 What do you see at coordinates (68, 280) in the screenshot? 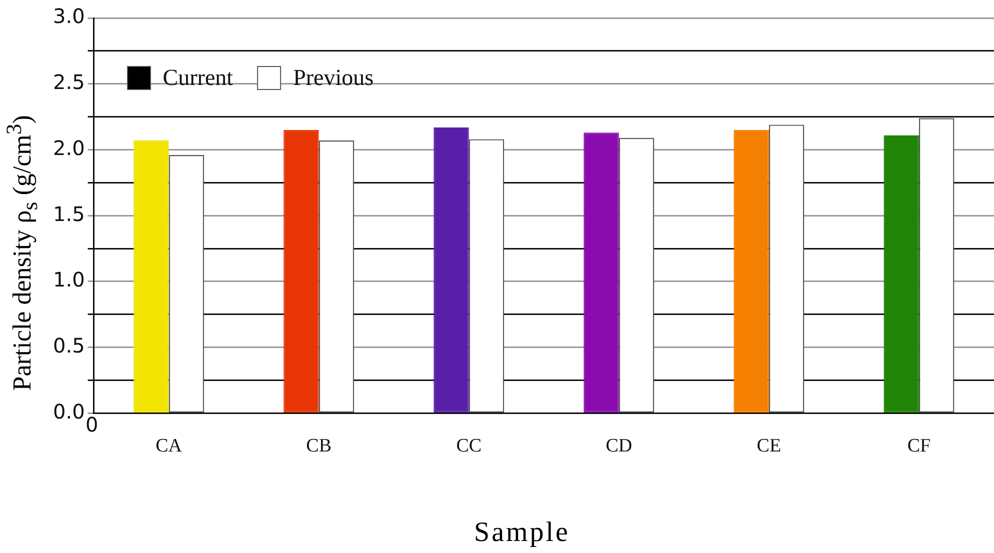
I see `y-tick-label: 1.0` at bounding box center [68, 280].